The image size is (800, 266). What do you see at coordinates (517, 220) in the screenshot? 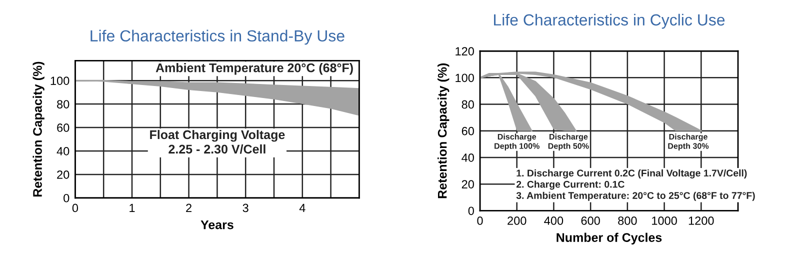
I see `x-tick-label: 200` at bounding box center [517, 220].